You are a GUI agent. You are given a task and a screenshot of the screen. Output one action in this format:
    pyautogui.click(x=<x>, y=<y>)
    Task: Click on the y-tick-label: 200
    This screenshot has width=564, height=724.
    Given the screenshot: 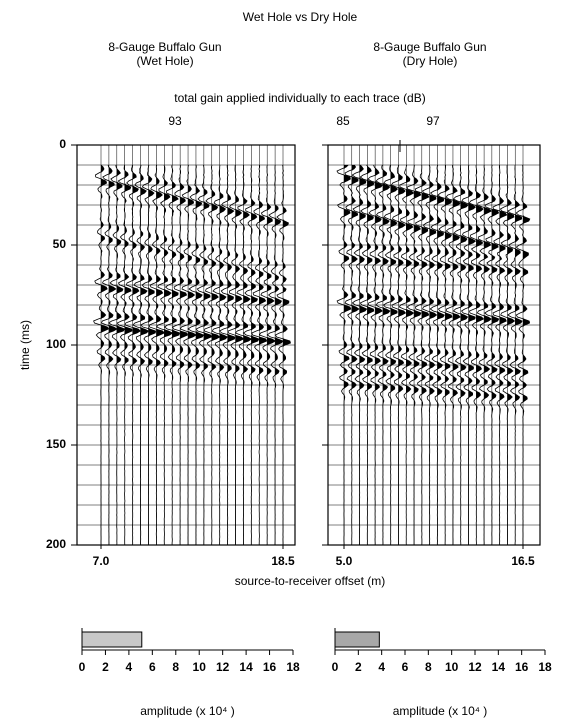 What is the action you would take?
    pyautogui.click(x=56, y=544)
    